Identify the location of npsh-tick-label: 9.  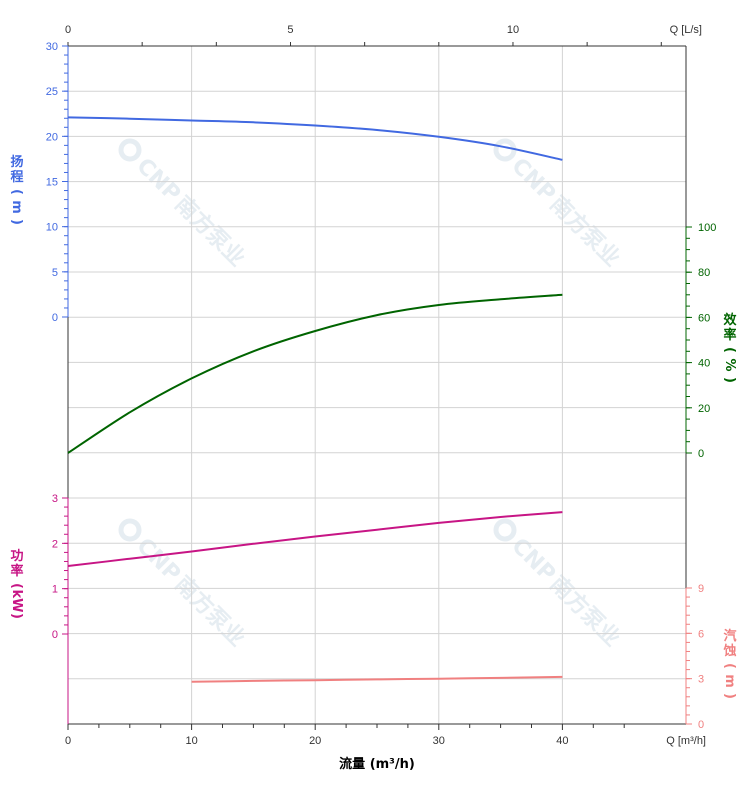
(701, 589).